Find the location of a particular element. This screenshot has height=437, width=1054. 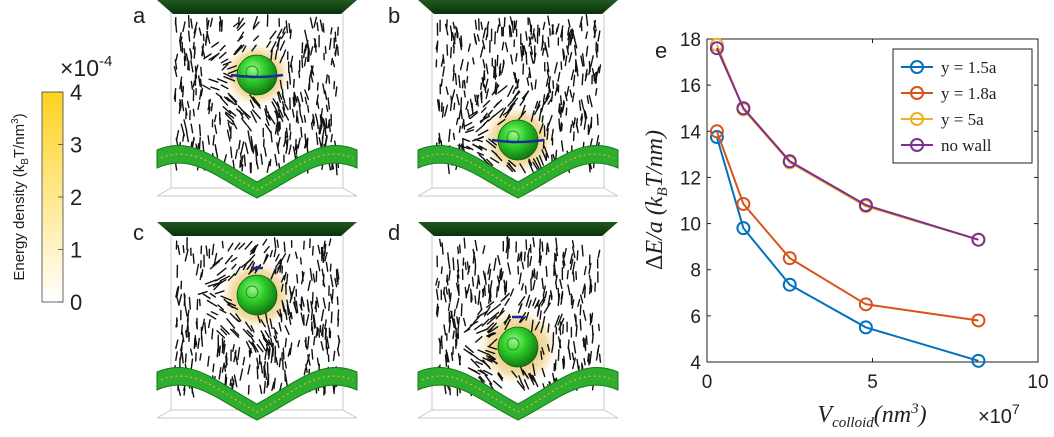

x-axis-multiplier: ×10⁷ is located at coordinates (999, 414).